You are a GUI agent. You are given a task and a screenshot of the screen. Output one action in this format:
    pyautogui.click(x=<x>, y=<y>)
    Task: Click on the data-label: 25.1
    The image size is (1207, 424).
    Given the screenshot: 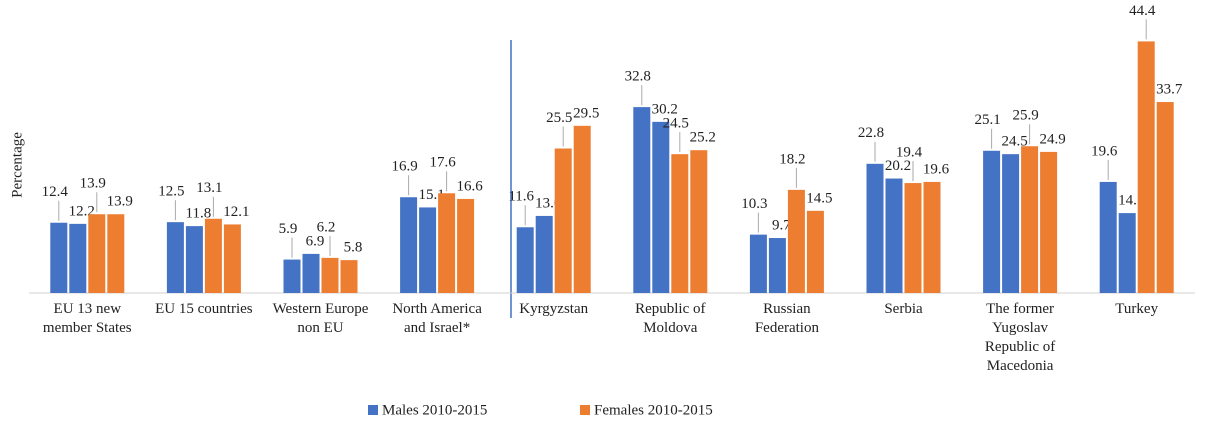 What is the action you would take?
    pyautogui.click(x=987, y=120)
    